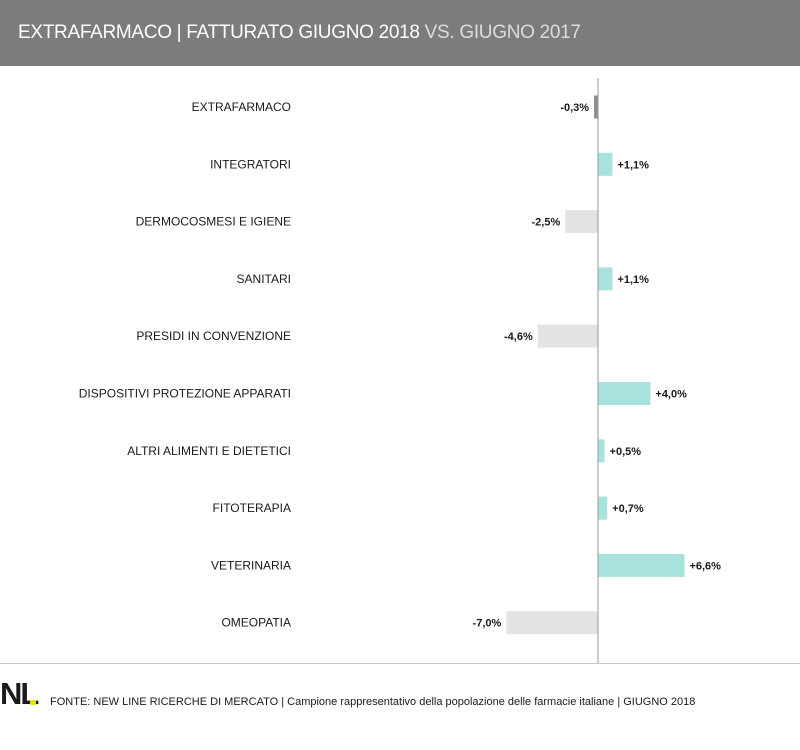  I want to click on category-label: ALTRI ALIMENTI E DIETETICI, so click(209, 451).